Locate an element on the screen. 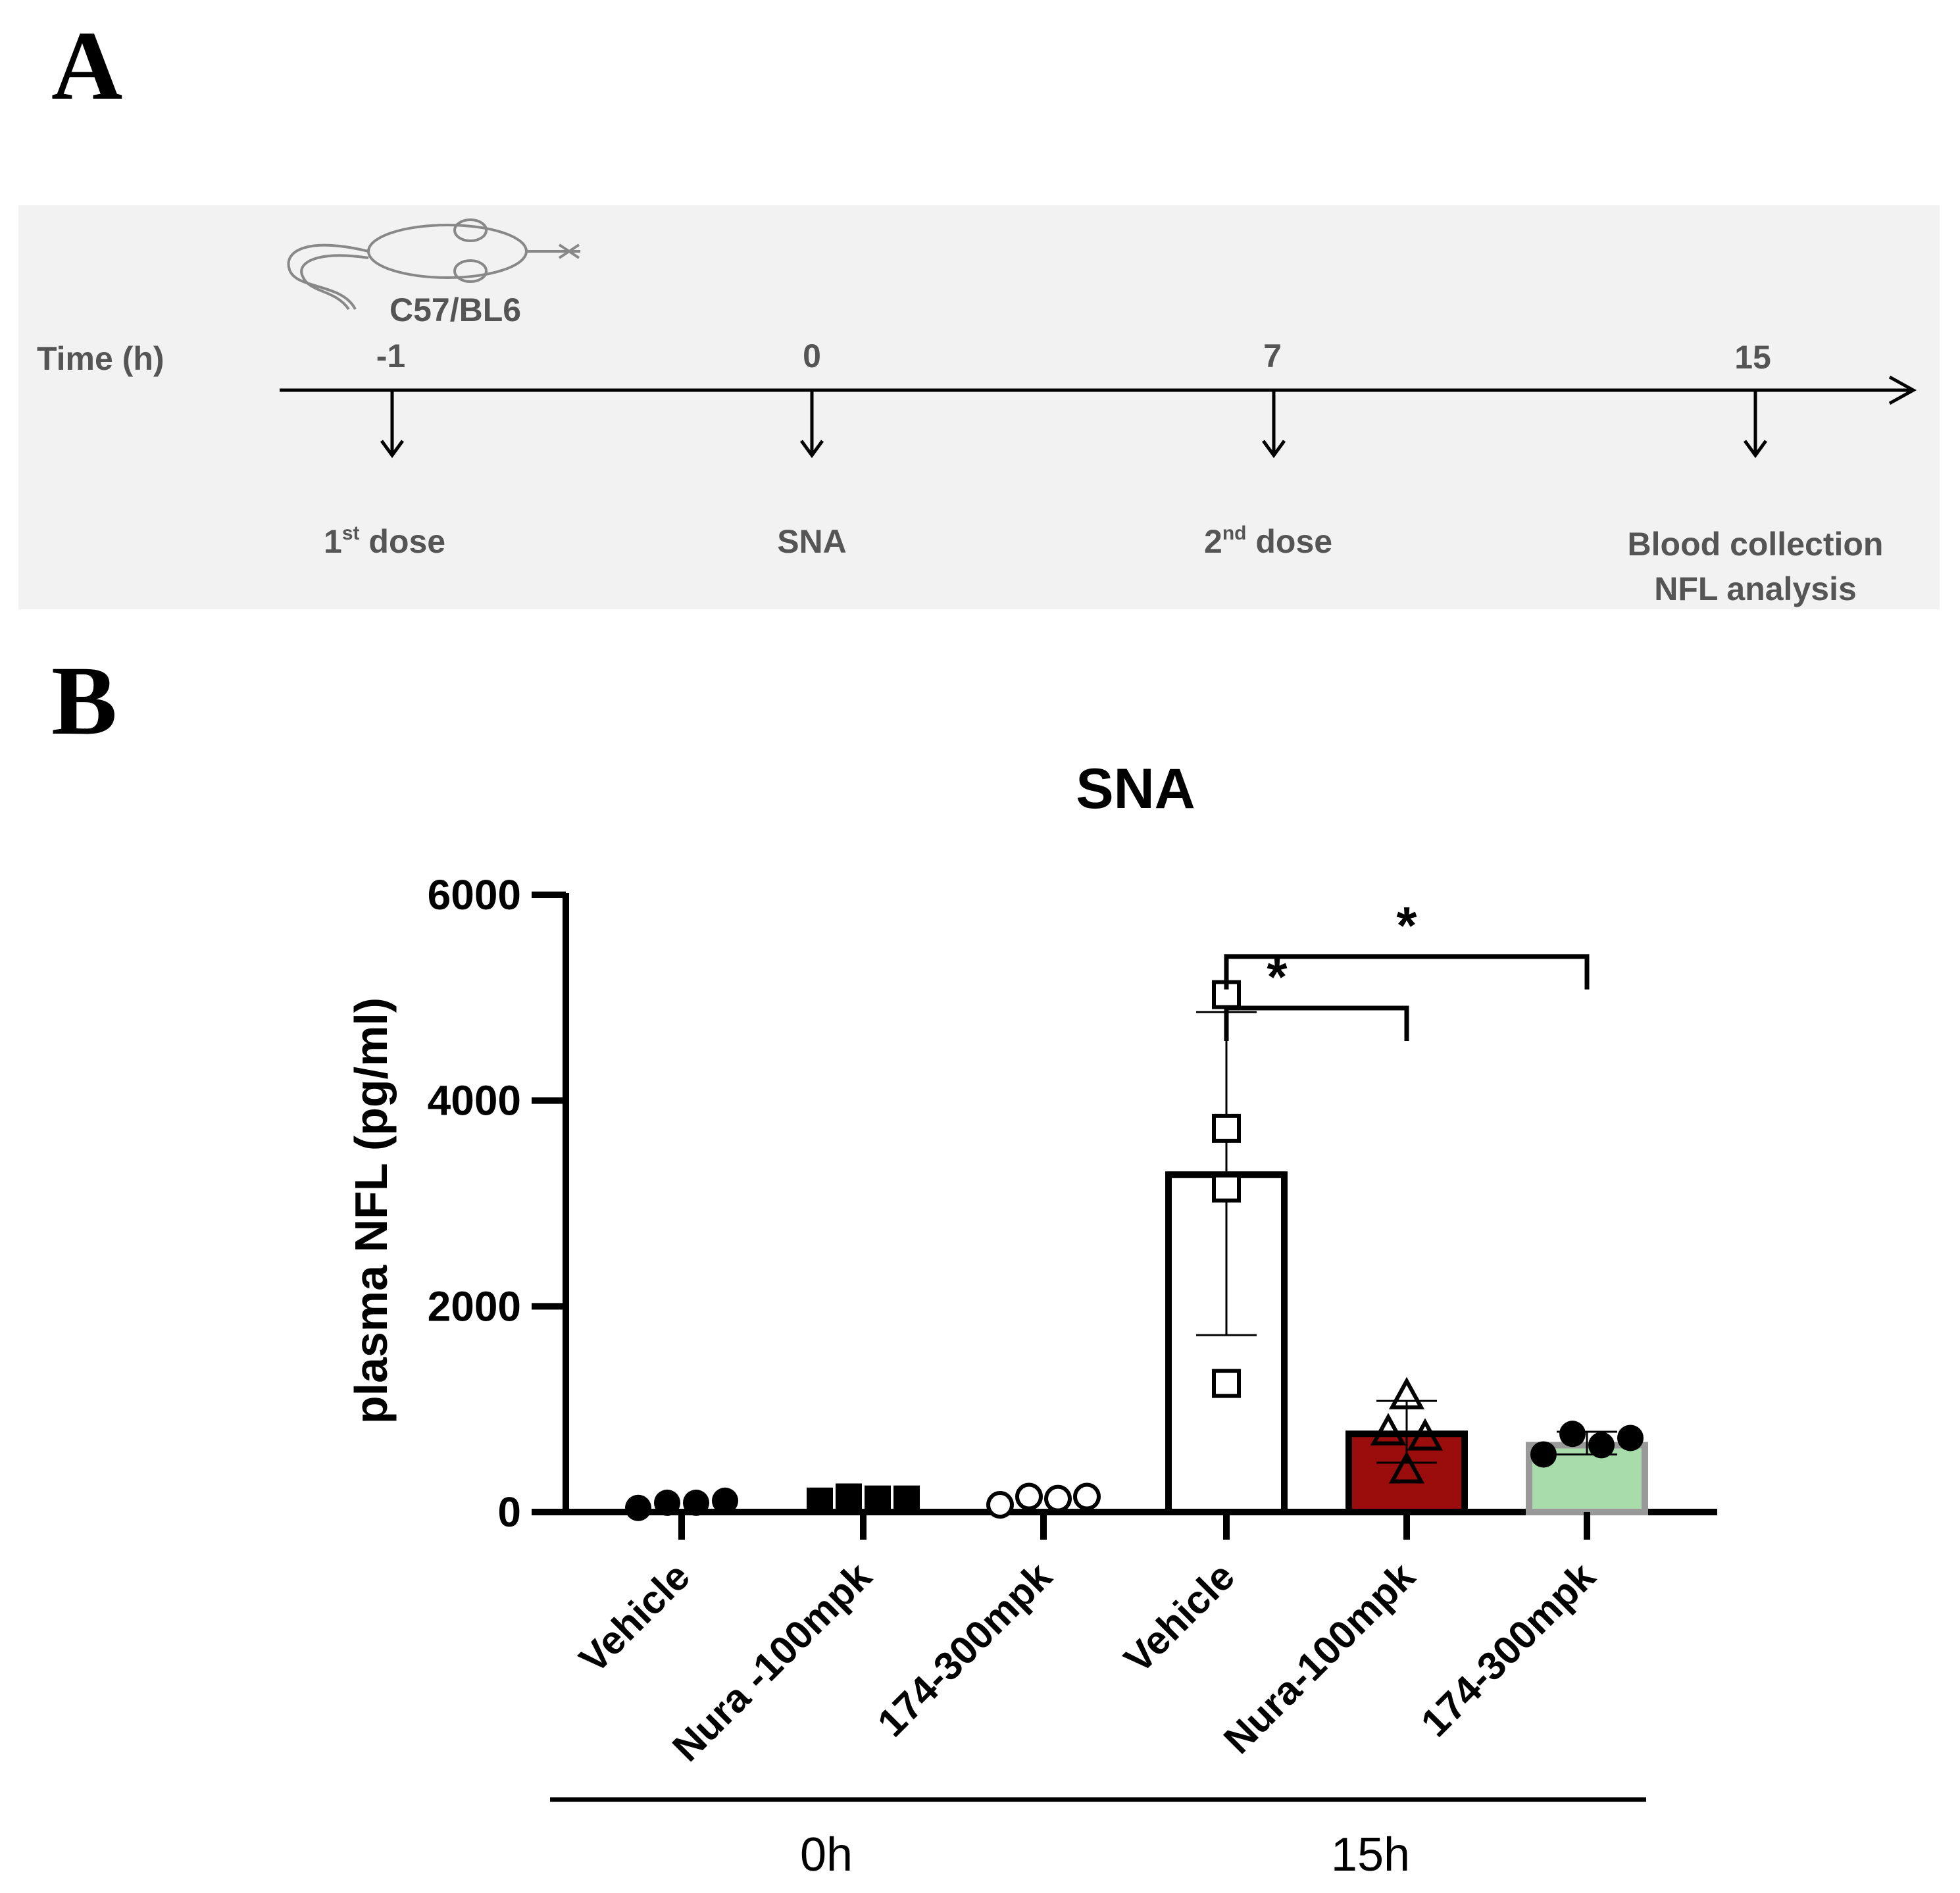 The image size is (1960, 1893). category-label: Nura-100mpk is located at coordinates (1319, 1657).